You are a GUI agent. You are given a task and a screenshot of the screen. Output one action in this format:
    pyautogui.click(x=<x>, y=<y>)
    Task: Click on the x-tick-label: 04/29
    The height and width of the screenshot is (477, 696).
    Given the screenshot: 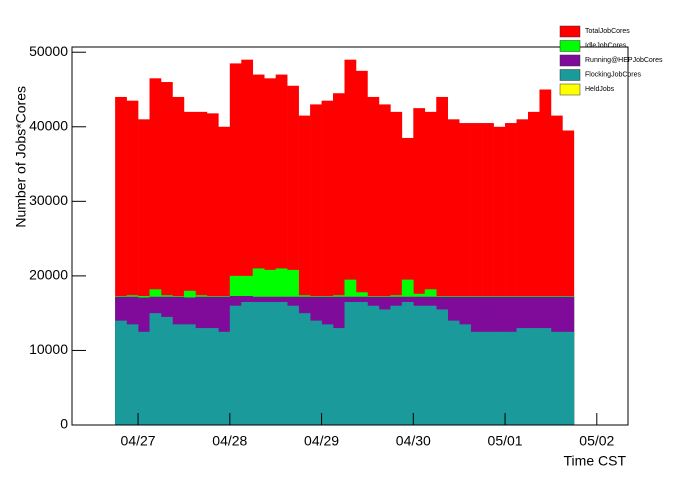 What is the action you would take?
    pyautogui.click(x=321, y=441)
    